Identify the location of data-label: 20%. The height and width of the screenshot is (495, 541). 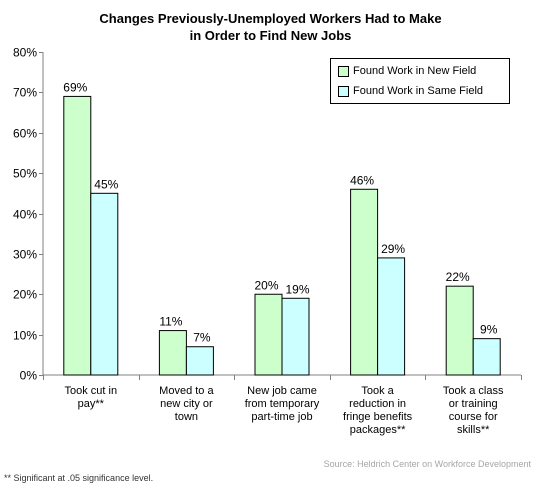
(266, 285).